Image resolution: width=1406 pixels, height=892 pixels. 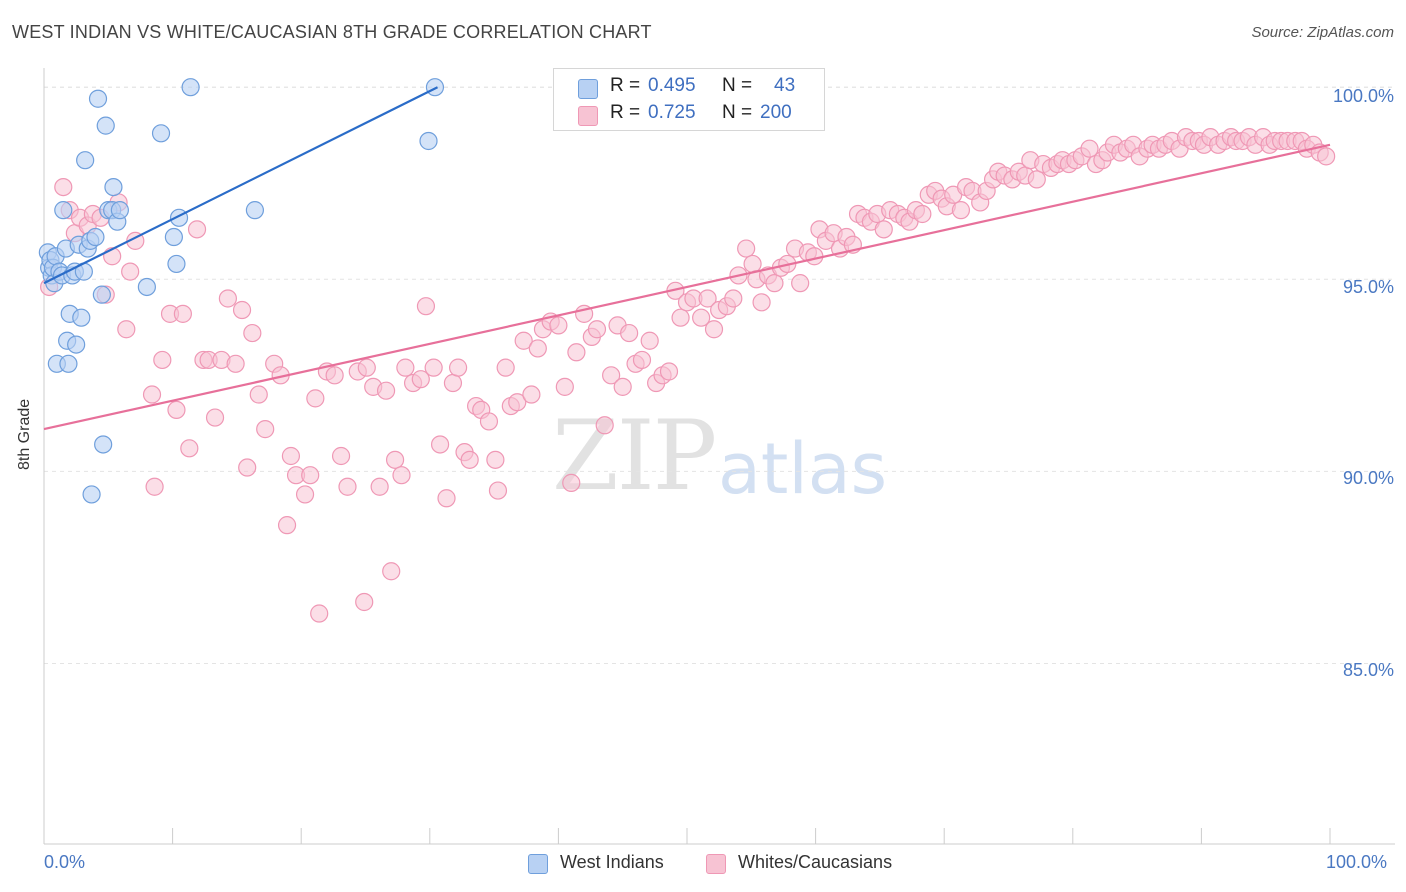 I want to click on y-tick-label-95: 95.0%, so click(x=1368, y=287).